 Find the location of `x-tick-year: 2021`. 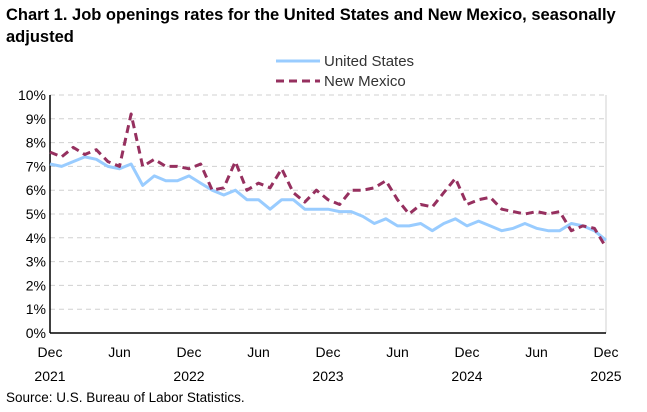

x-tick-year: 2021 is located at coordinates (49, 376).